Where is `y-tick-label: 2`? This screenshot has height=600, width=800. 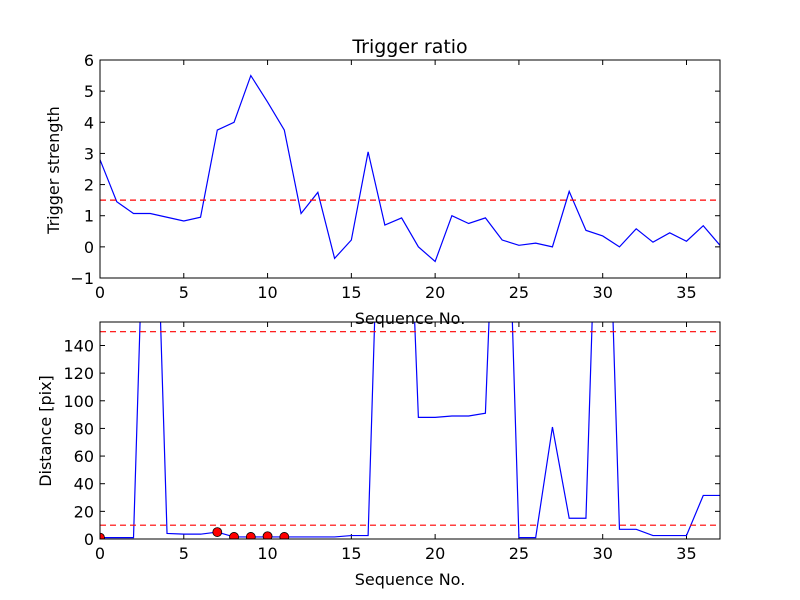
y-tick-label: 2 is located at coordinates (89, 185).